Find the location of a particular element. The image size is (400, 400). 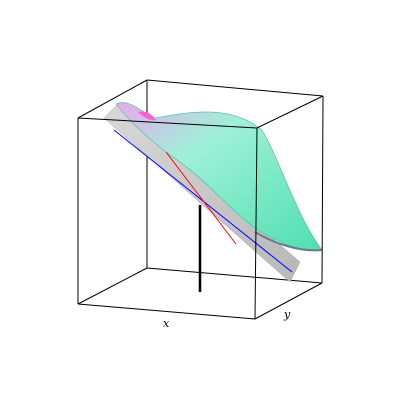

x-axis-label: x is located at coordinates (166, 323).